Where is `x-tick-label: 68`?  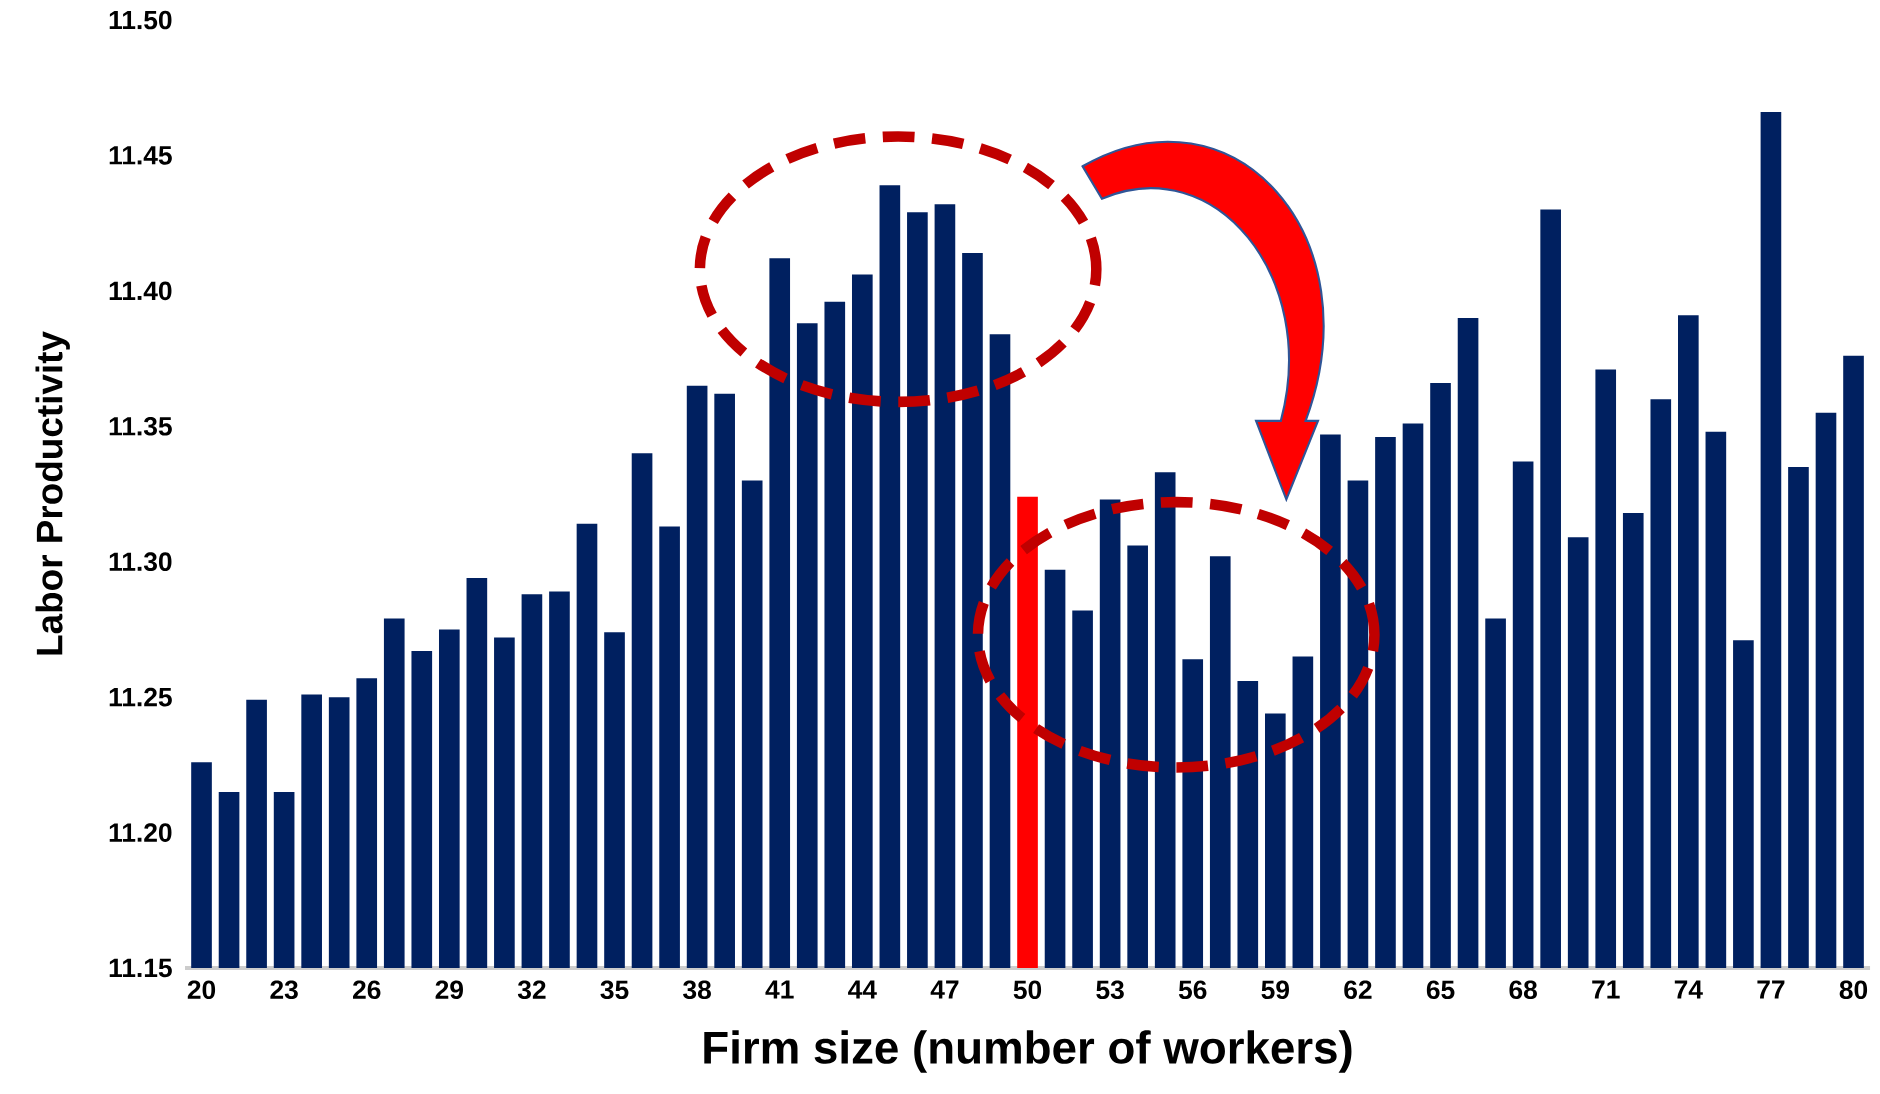 x-tick-label: 68 is located at coordinates (1523, 990).